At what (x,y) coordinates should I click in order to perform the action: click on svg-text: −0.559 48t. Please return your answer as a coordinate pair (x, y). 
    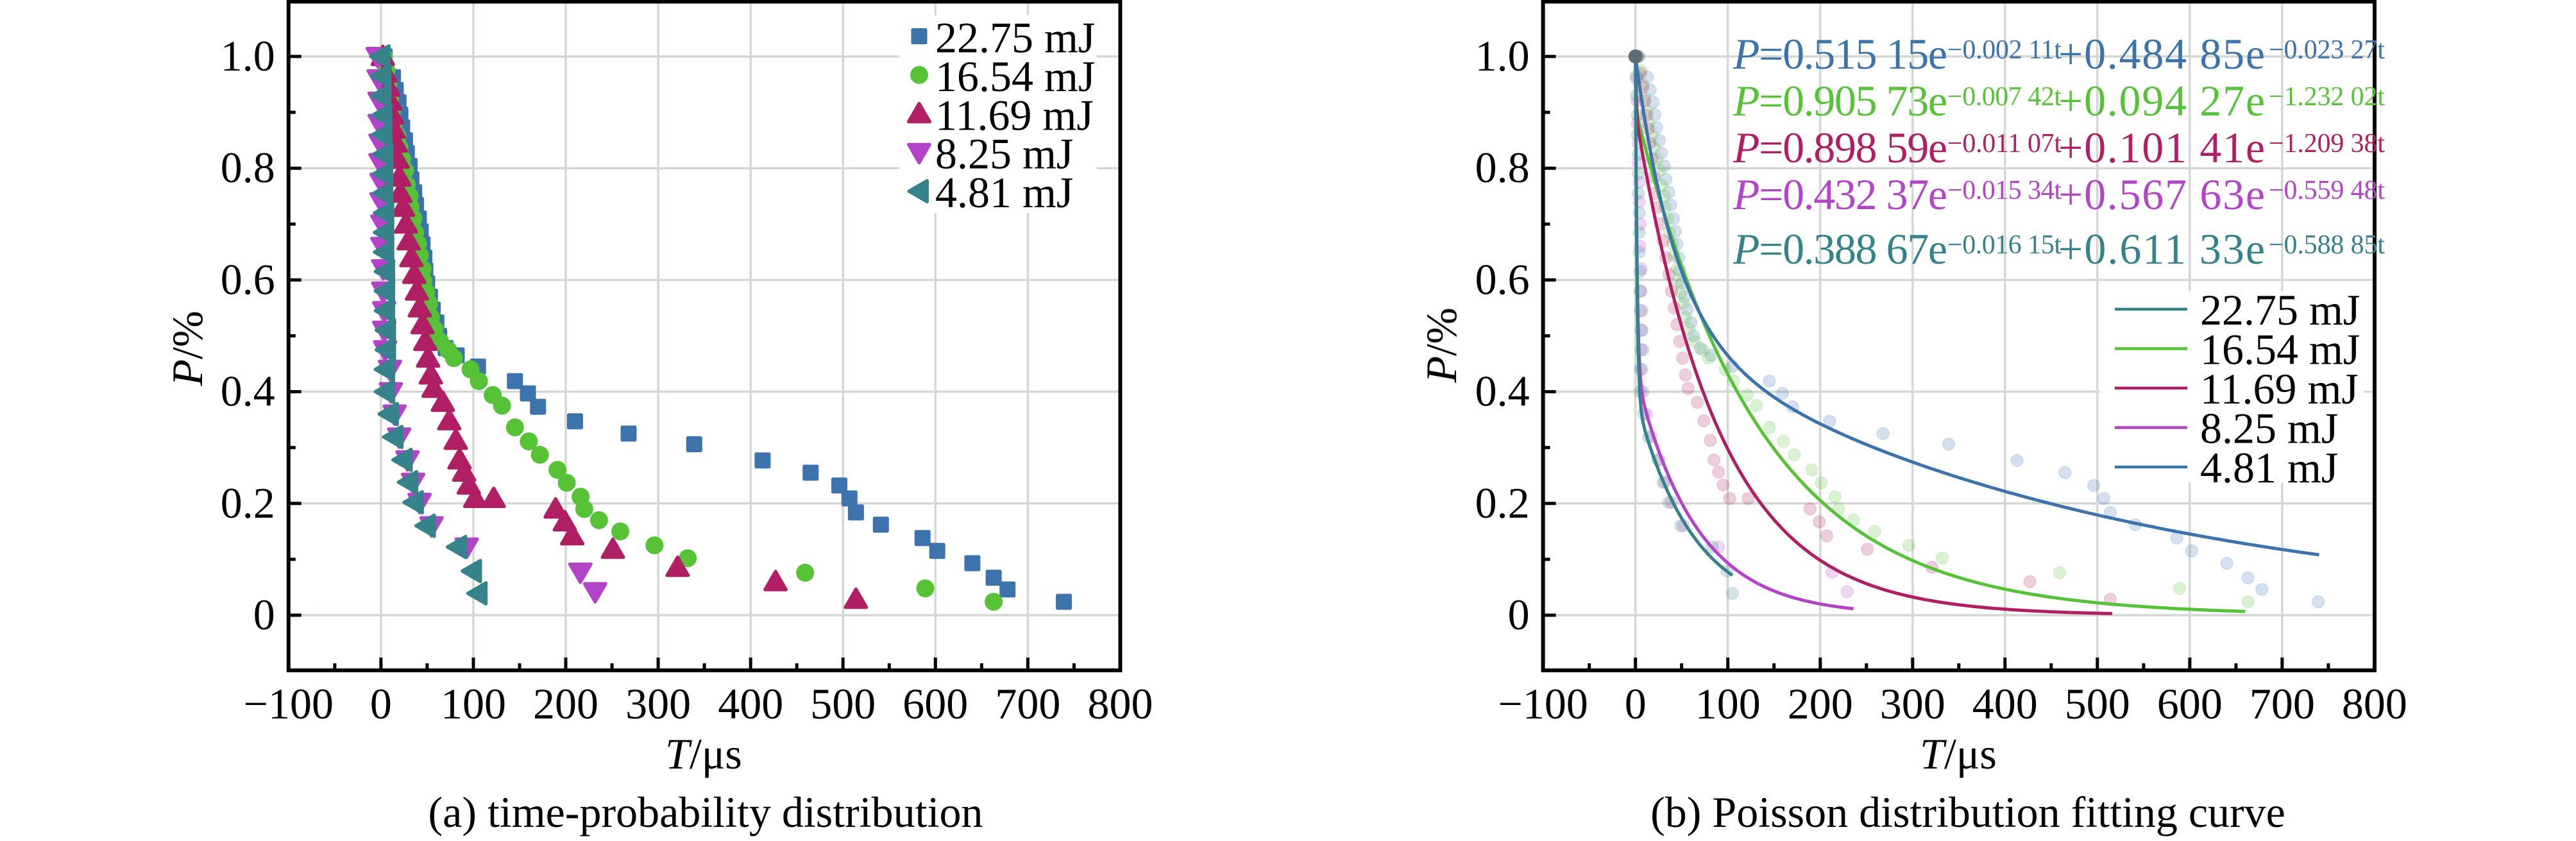
    Looking at the image, I should click on (2327, 191).